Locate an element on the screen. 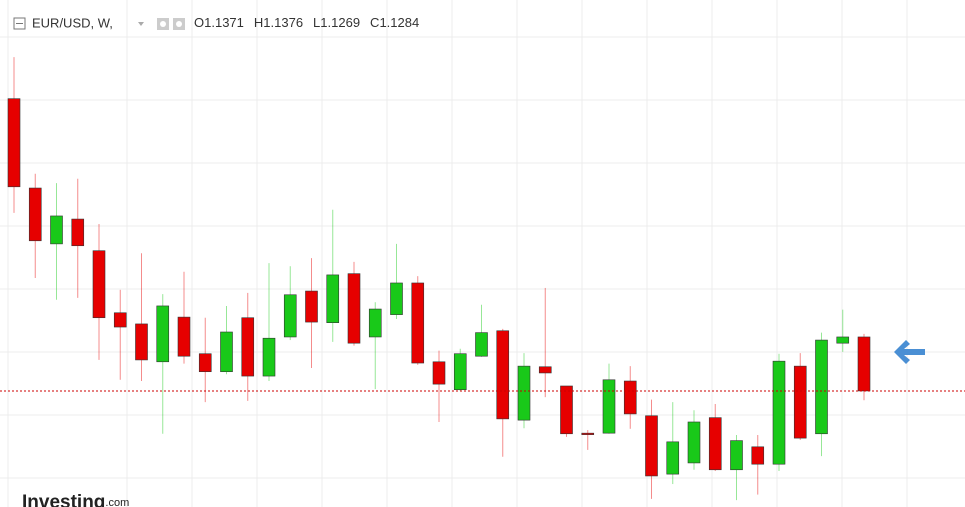 This screenshot has width=965, height=507. header: EUR/USD, W, O1.1371 H1.1376 L1.1269 C1.1284 is located at coordinates (216, 22).